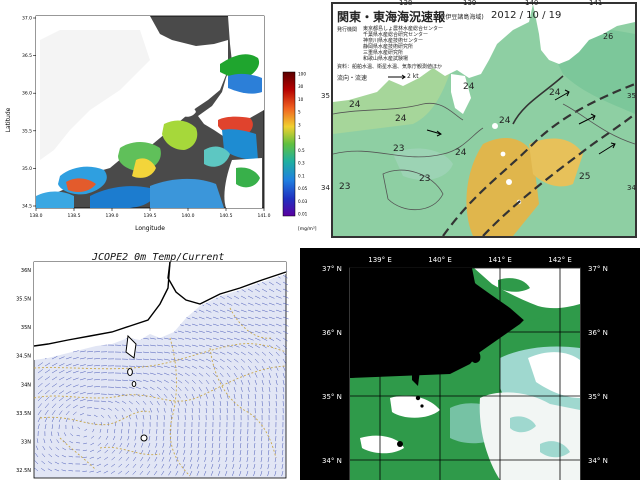 This screenshot has height=480, width=640. I want to click on x-tick-label: 139.5, so click(150, 216).